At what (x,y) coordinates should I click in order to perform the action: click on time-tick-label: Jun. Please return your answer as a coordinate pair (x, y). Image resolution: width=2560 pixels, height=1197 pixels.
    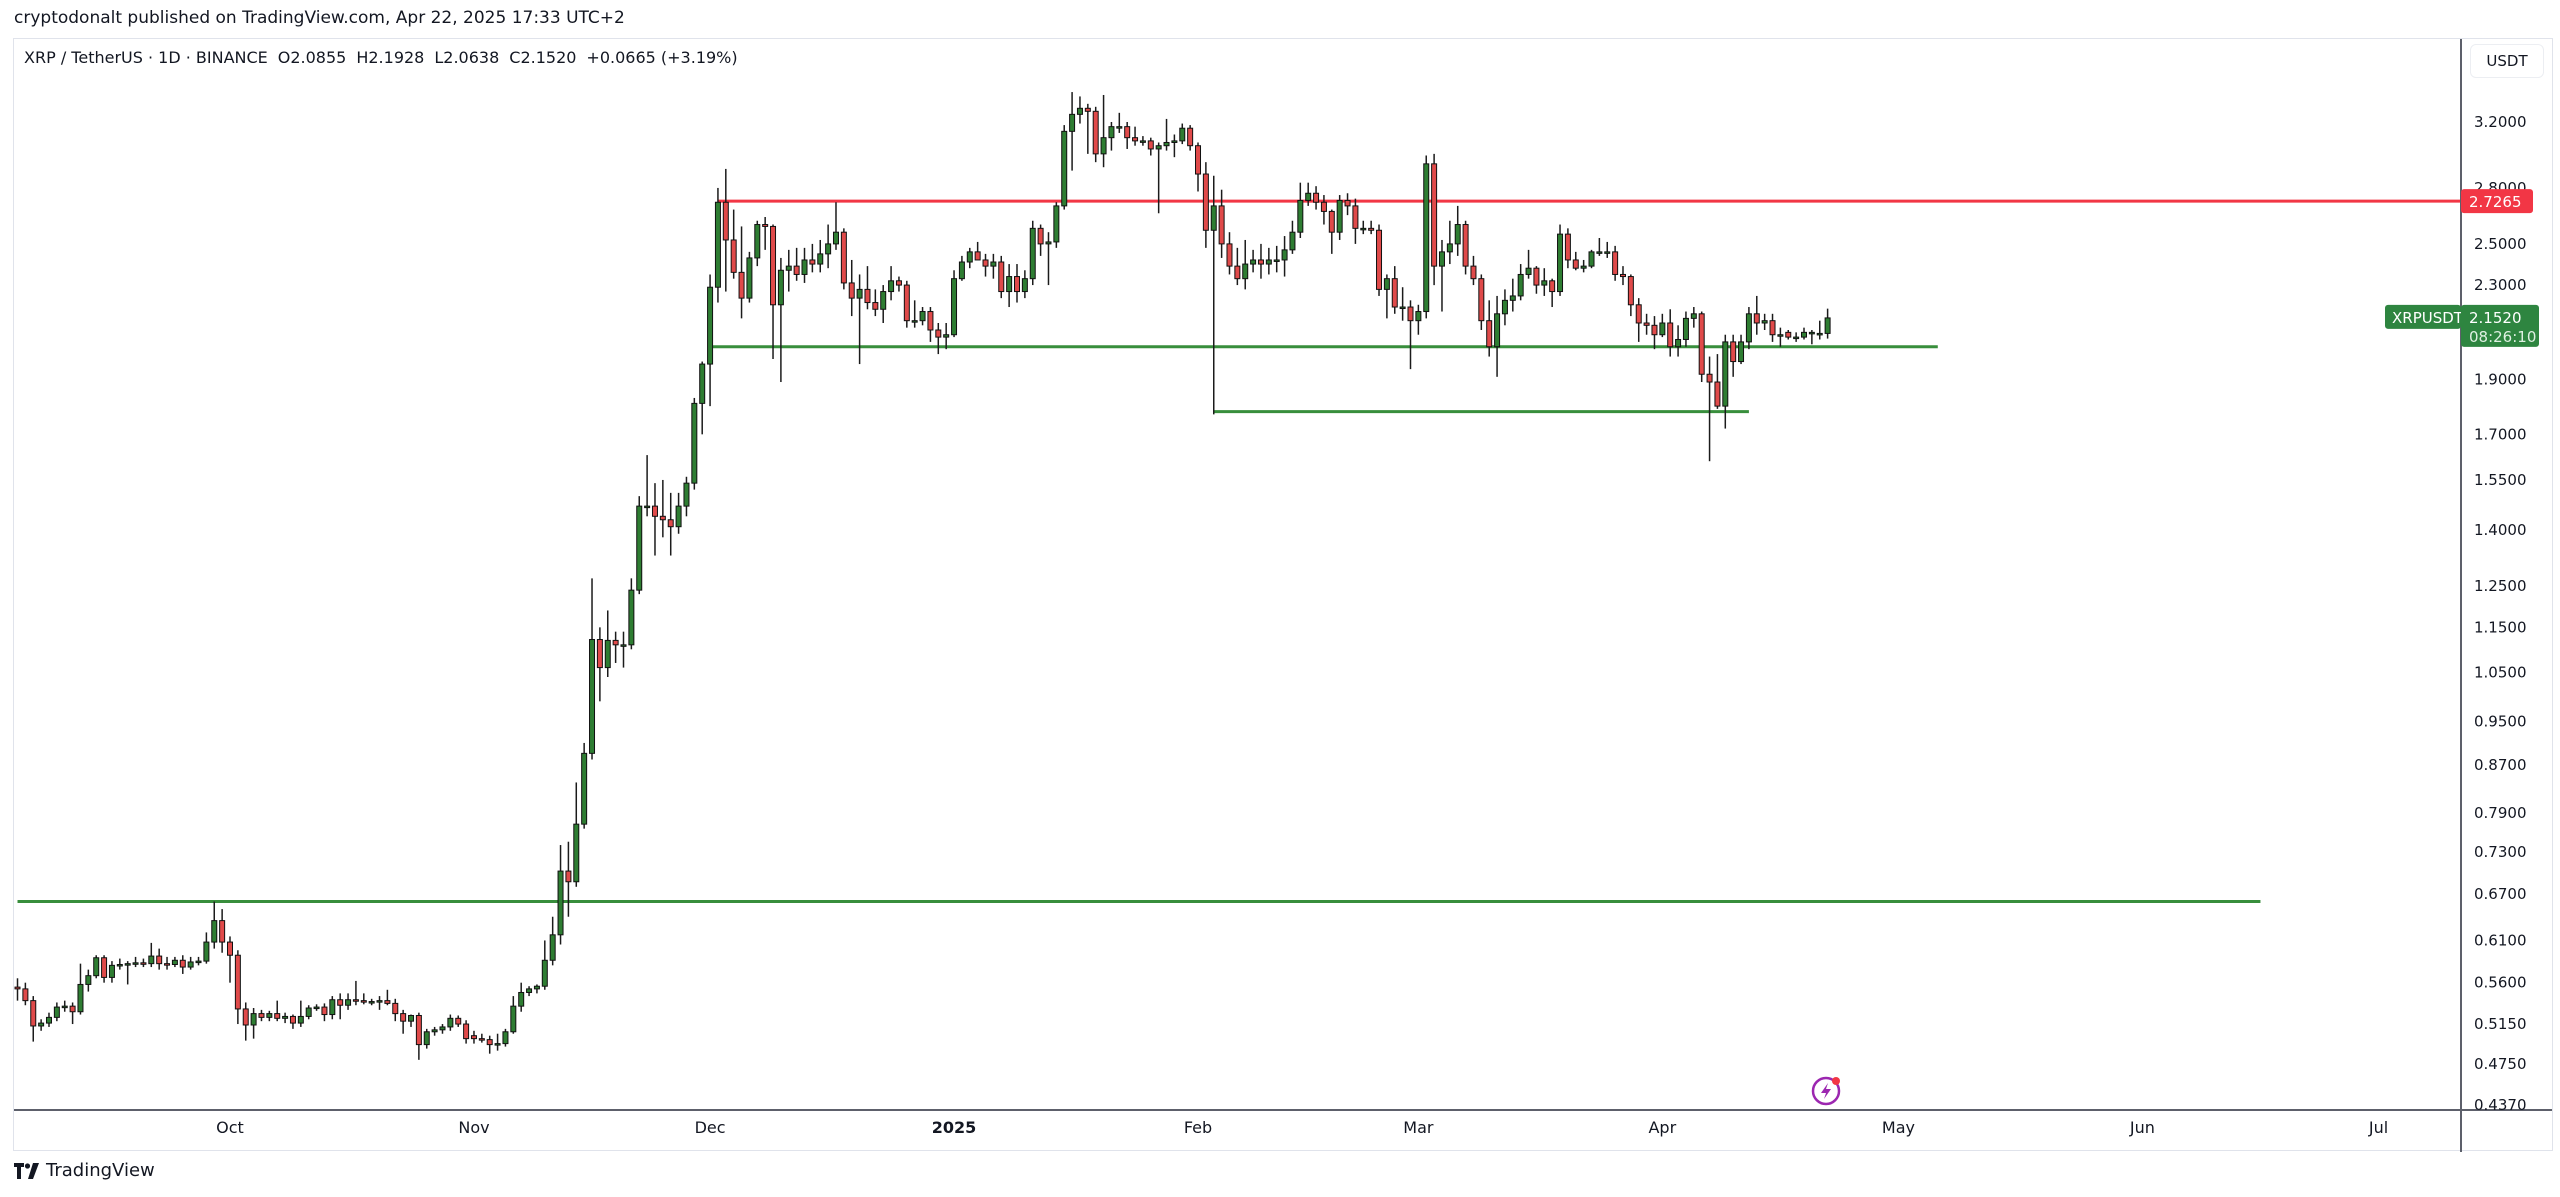
    Looking at the image, I should click on (2142, 1127).